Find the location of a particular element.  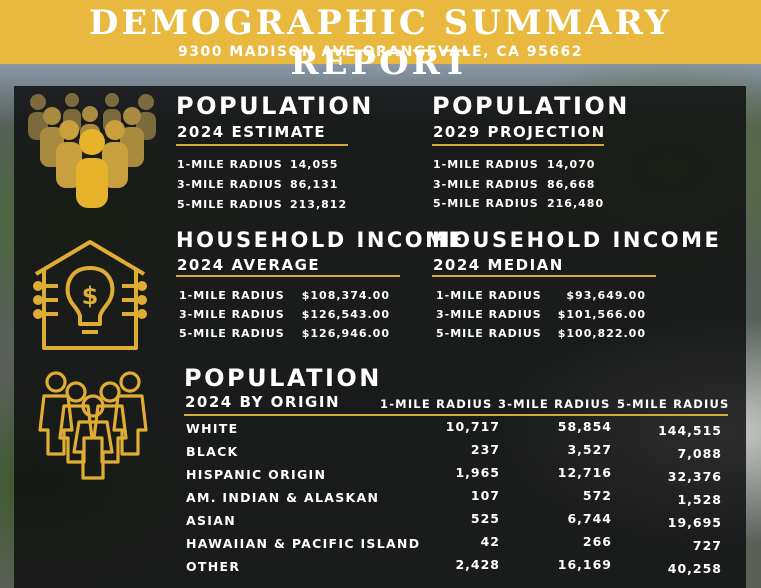

income-median-label: 3-MILE RADIUS is located at coordinates (489, 314).